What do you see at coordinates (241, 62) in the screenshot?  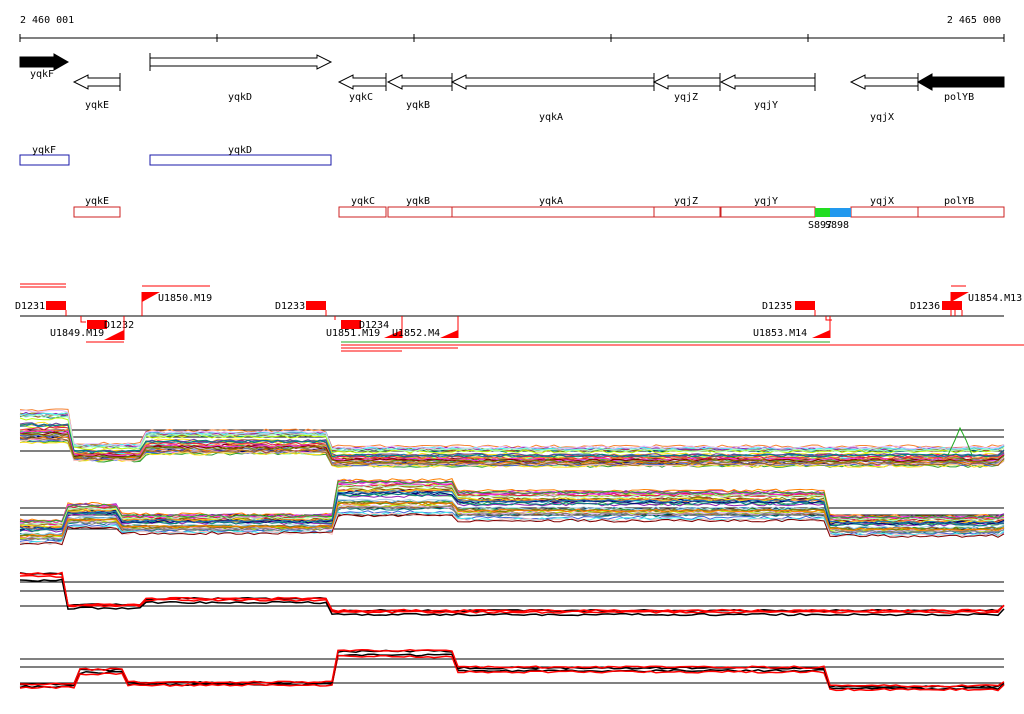 I see `gene-arrow-yqkd` at bounding box center [241, 62].